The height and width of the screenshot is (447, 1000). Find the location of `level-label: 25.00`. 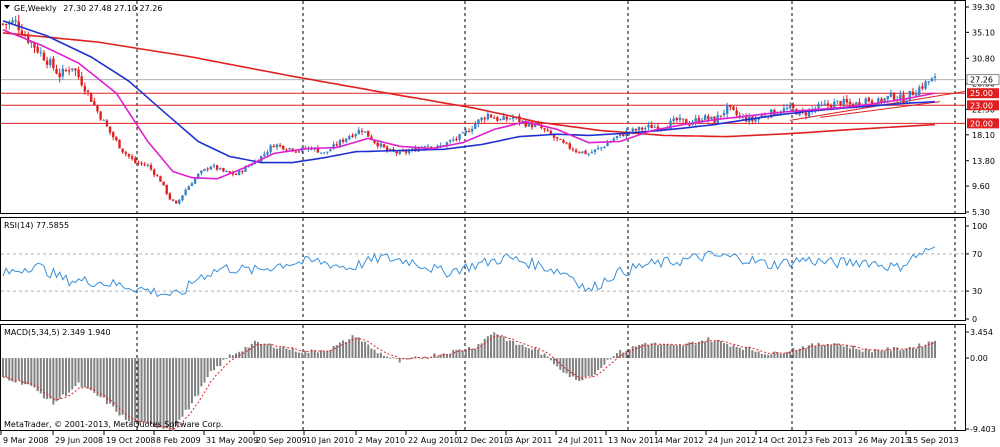

level-label: 25.00 is located at coordinates (981, 93).